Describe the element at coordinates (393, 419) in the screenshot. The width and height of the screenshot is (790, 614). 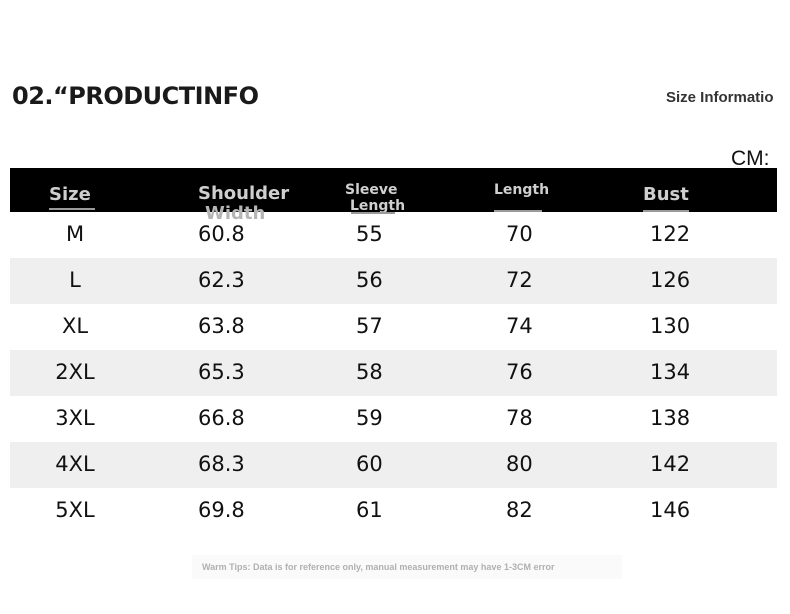
I see `table-row: 3XL 66.8 59 78 138` at that location.